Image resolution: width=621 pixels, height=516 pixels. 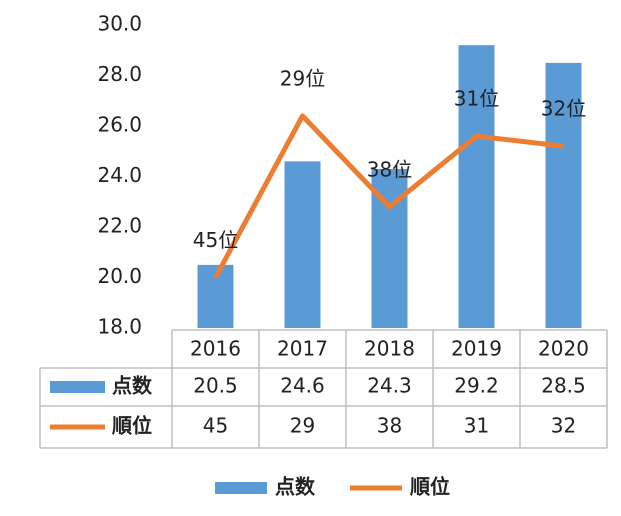 I want to click on y-tick-label: 28.0, so click(x=119, y=74).